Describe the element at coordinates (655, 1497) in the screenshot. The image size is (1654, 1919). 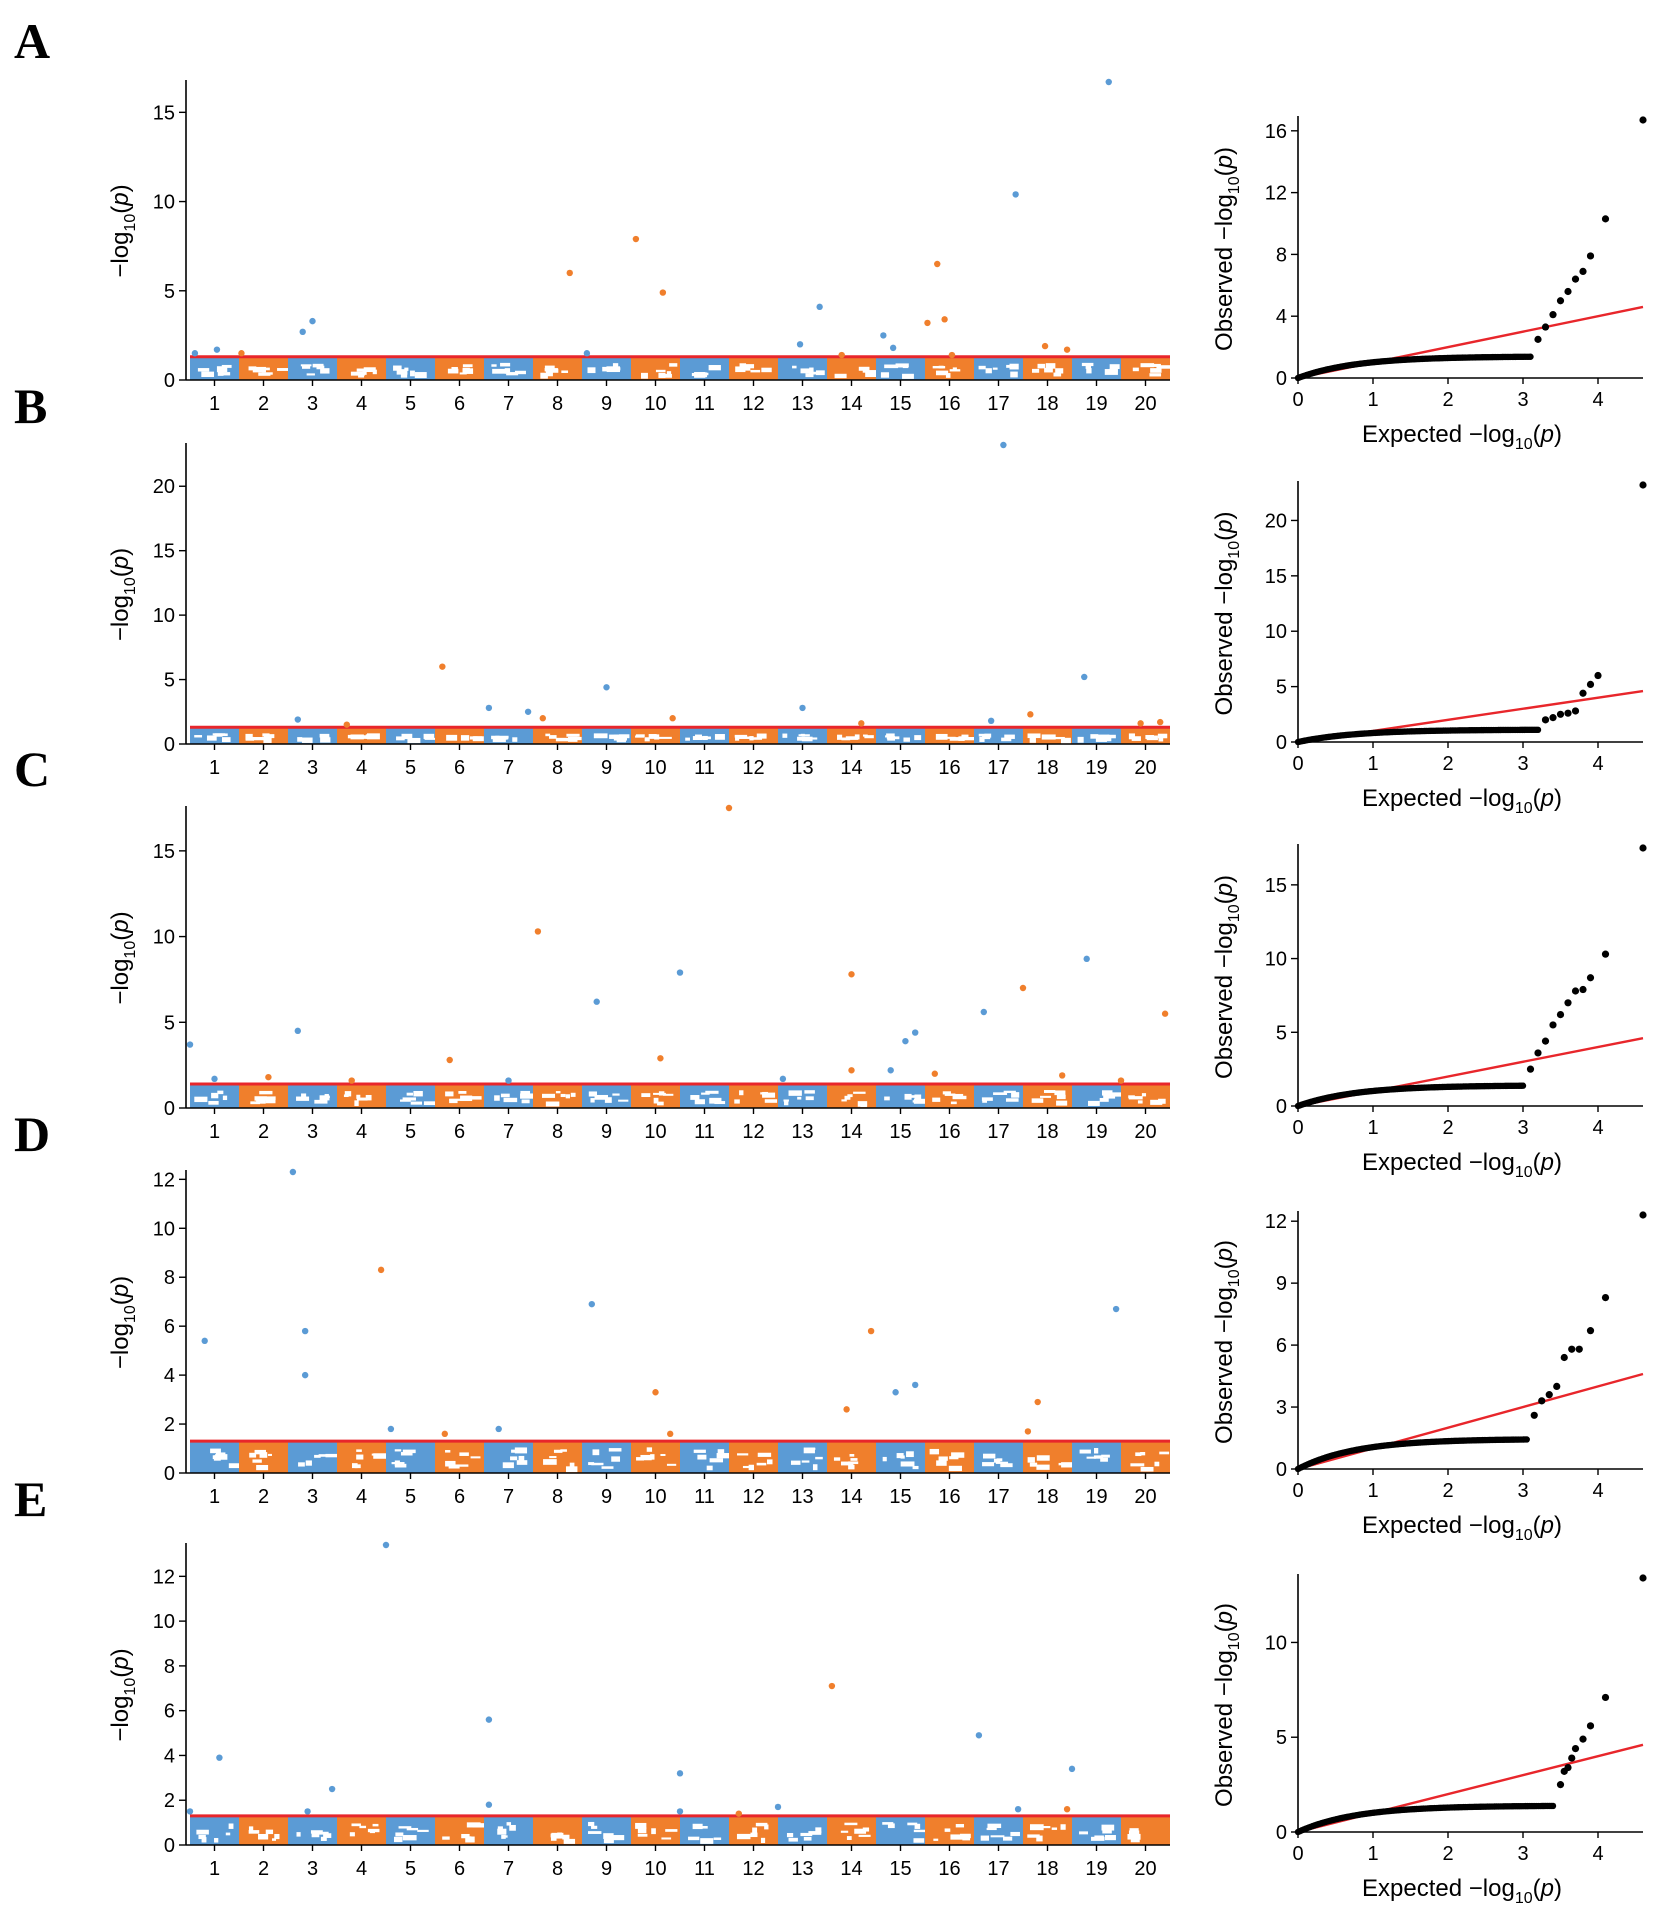
I see `x-tick-label: 10` at that location.